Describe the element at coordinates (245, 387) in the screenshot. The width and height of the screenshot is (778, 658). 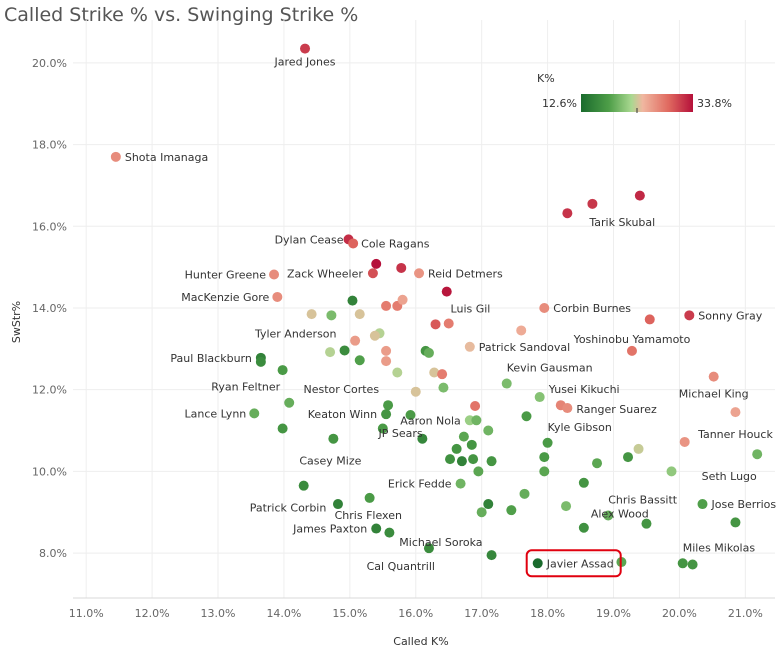
I see `point-label: Ryan Feltner` at that location.